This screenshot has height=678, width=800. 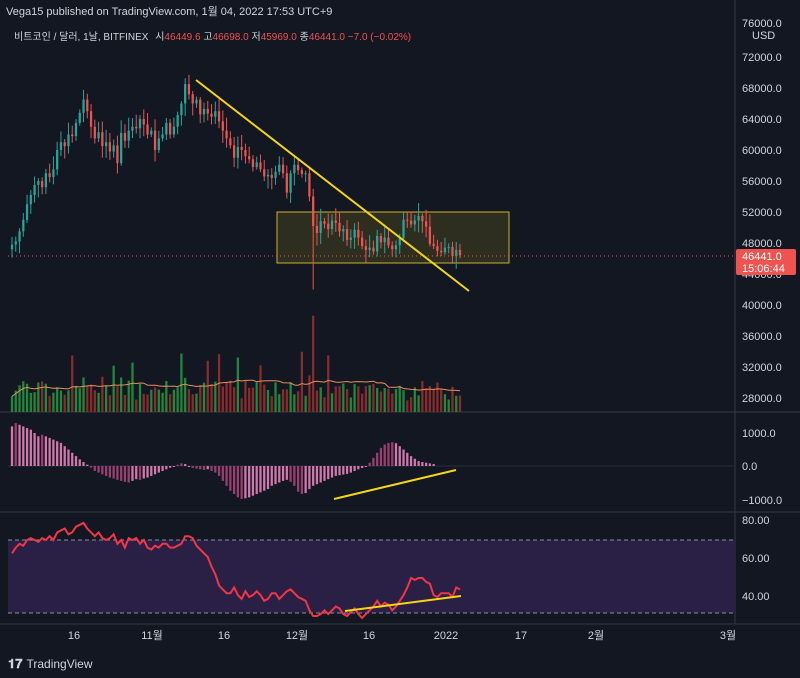 What do you see at coordinates (749, 467) in the screenshot?
I see `macd-tick: 0.0` at bounding box center [749, 467].